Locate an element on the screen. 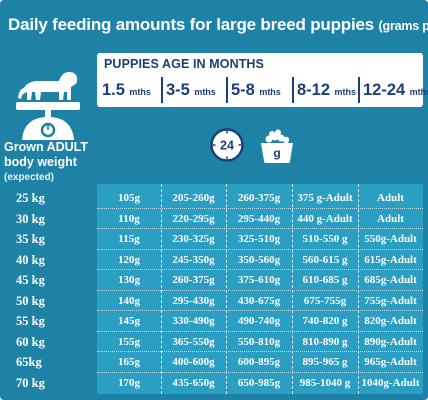  weight-label: 70 kg is located at coordinates (30, 382).